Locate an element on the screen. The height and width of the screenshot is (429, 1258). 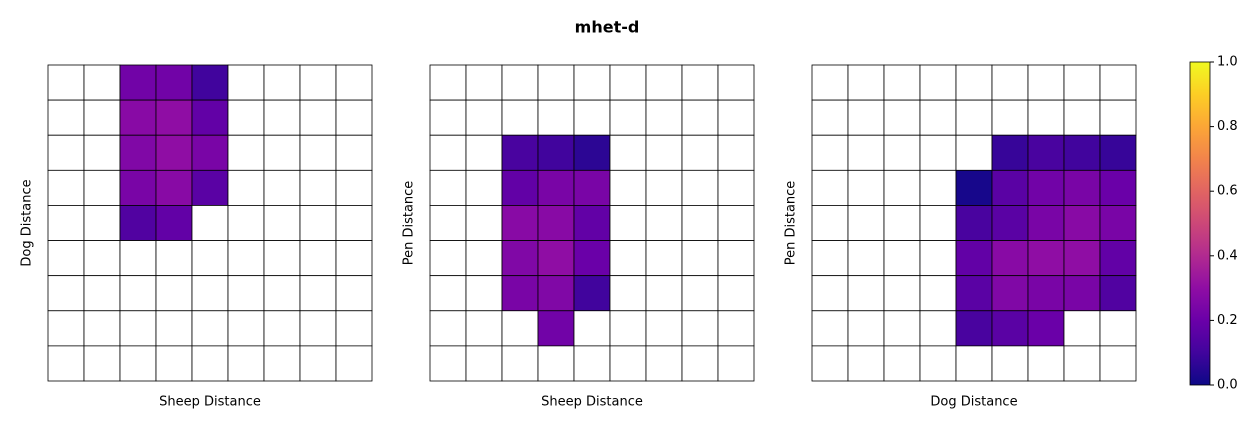
colorbar-tick-label: 1.0 is located at coordinates (1227, 62).